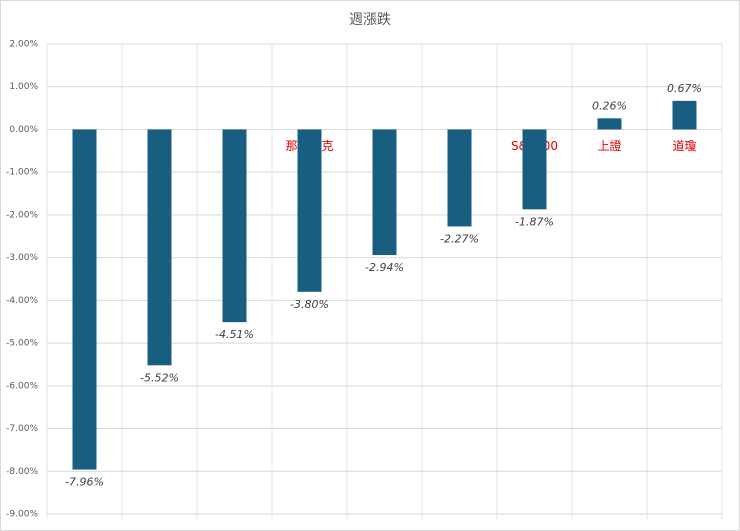  Describe the element at coordinates (22, 472) in the screenshot. I see `y-tick-label: -8.00%` at that location.